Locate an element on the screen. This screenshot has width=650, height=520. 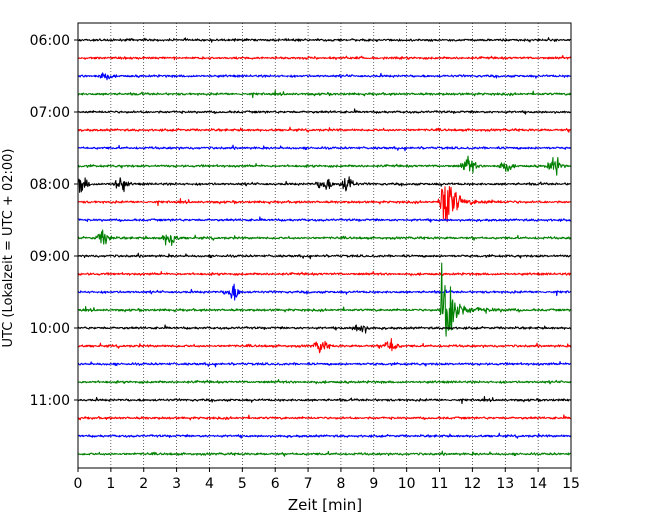
x-tick-label: 9 is located at coordinates (373, 484).